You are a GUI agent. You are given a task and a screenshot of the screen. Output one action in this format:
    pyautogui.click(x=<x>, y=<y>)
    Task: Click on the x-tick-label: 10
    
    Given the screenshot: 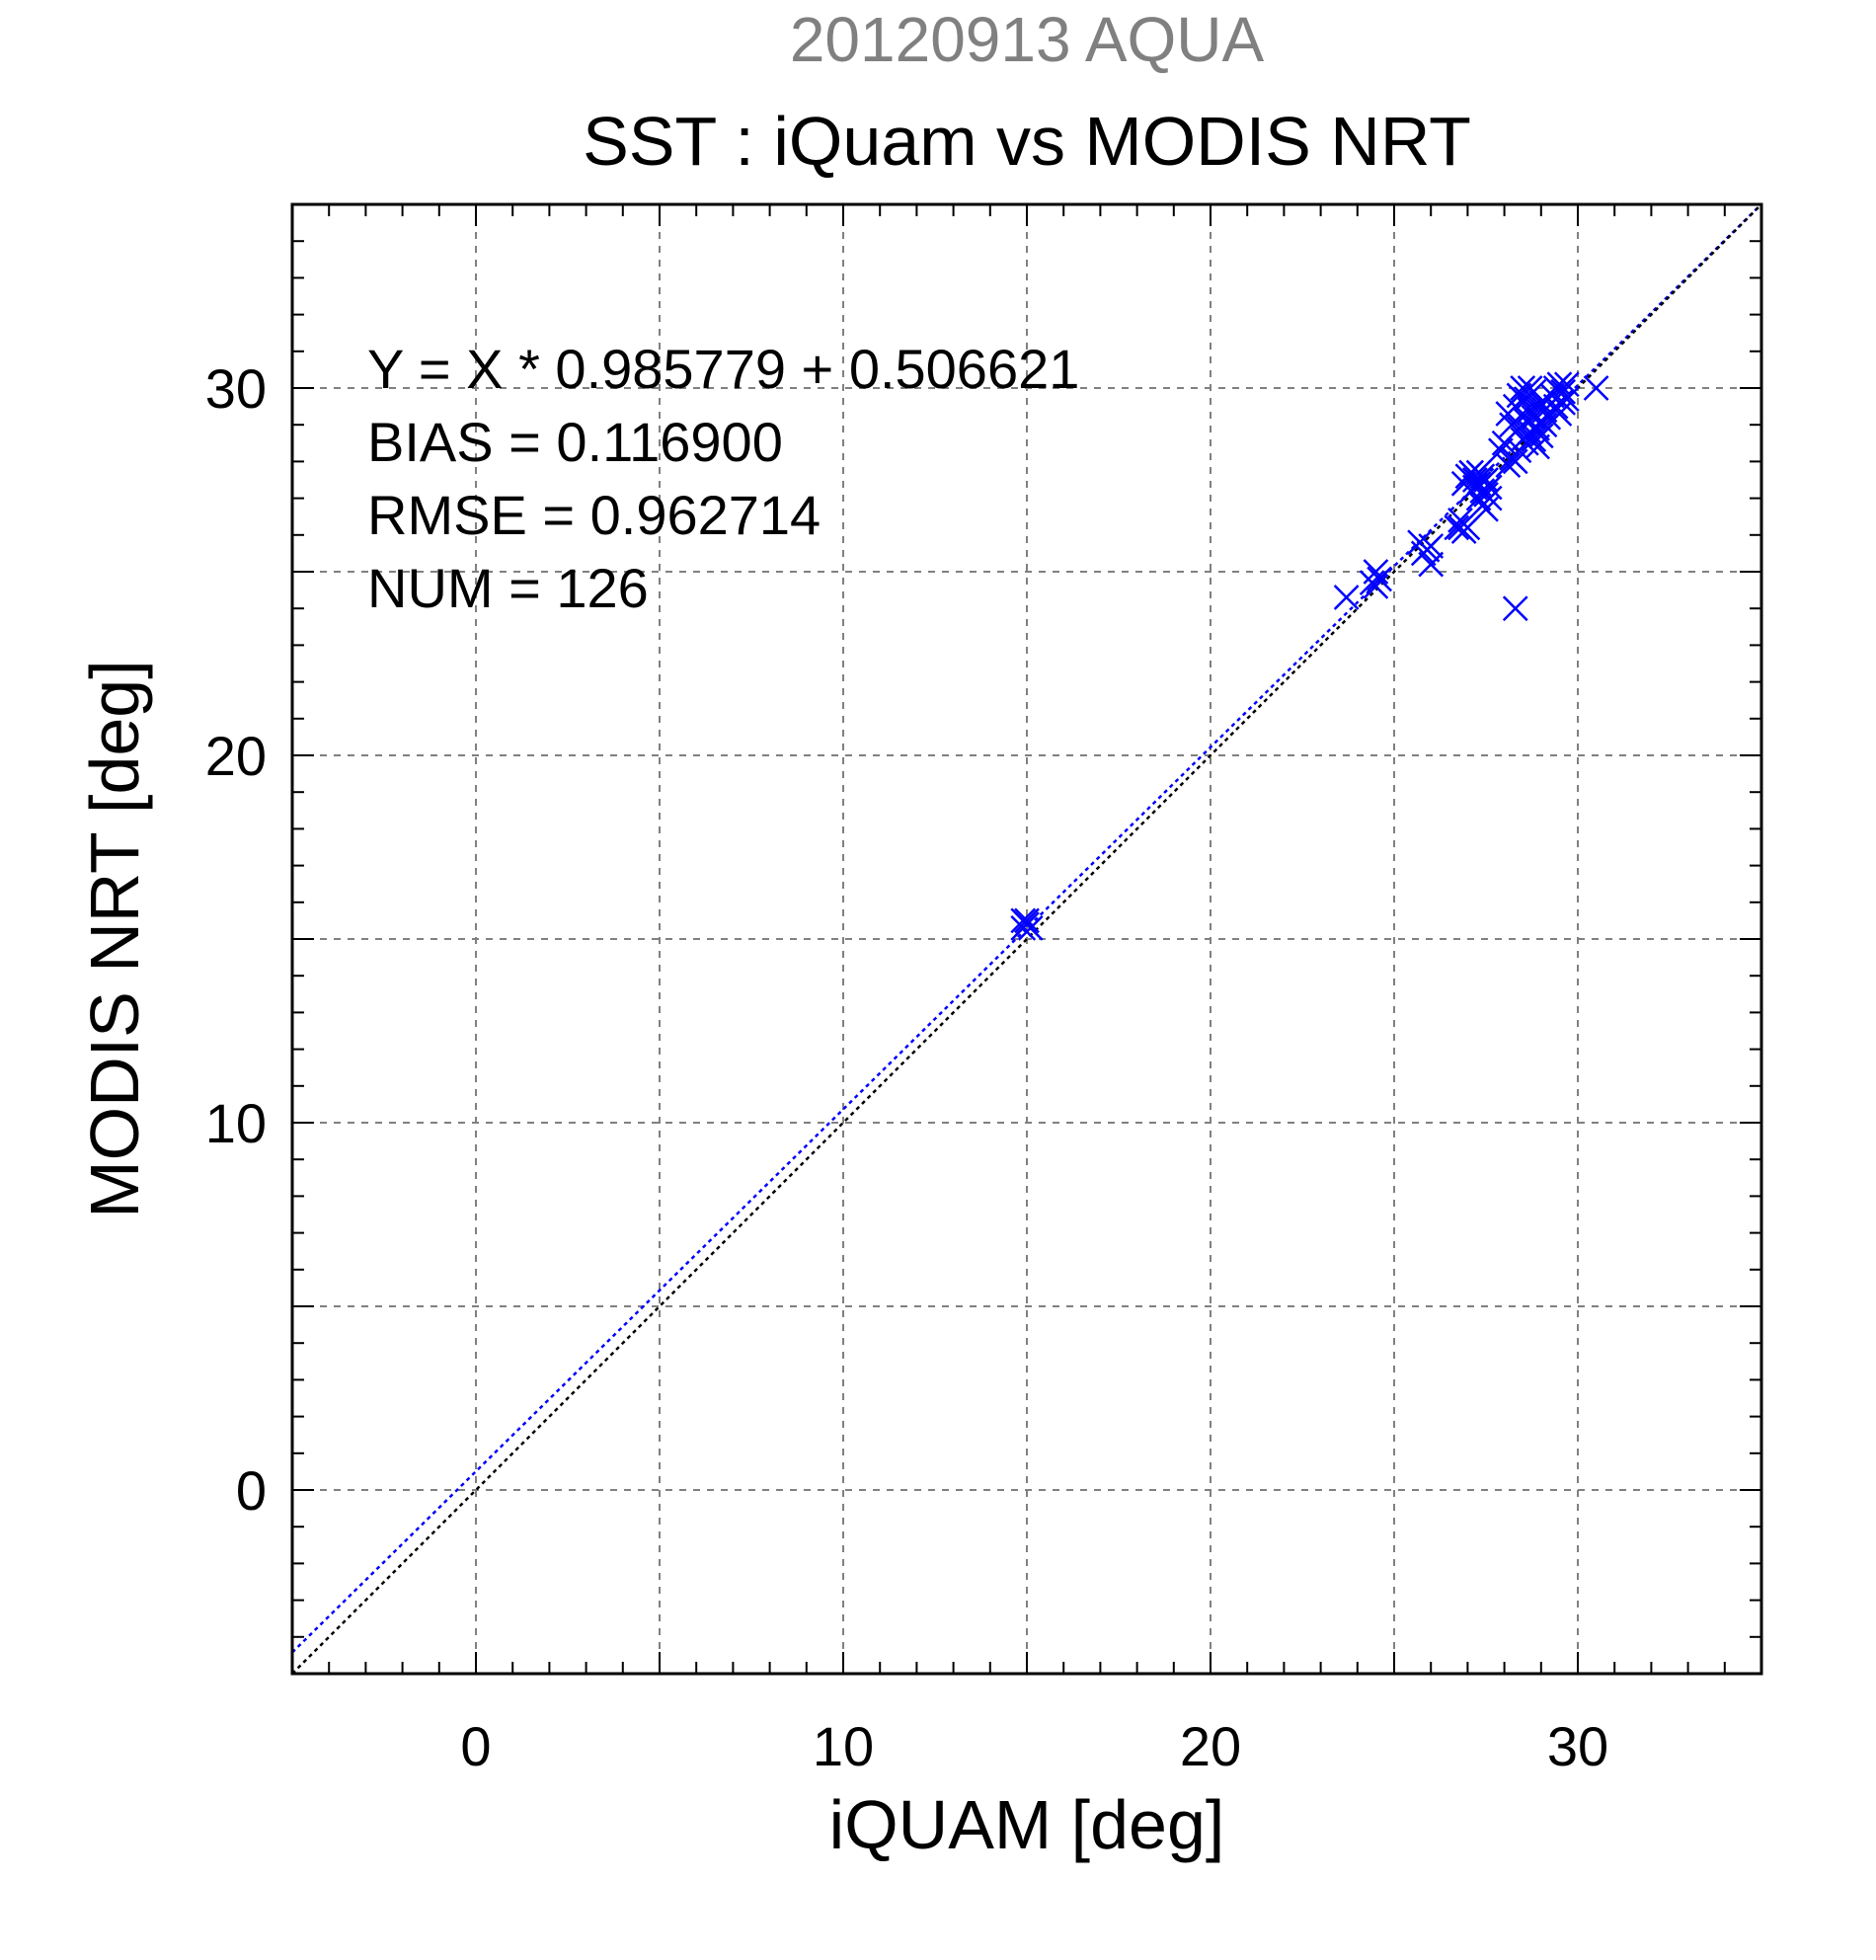 What is the action you would take?
    pyautogui.click(x=844, y=1746)
    